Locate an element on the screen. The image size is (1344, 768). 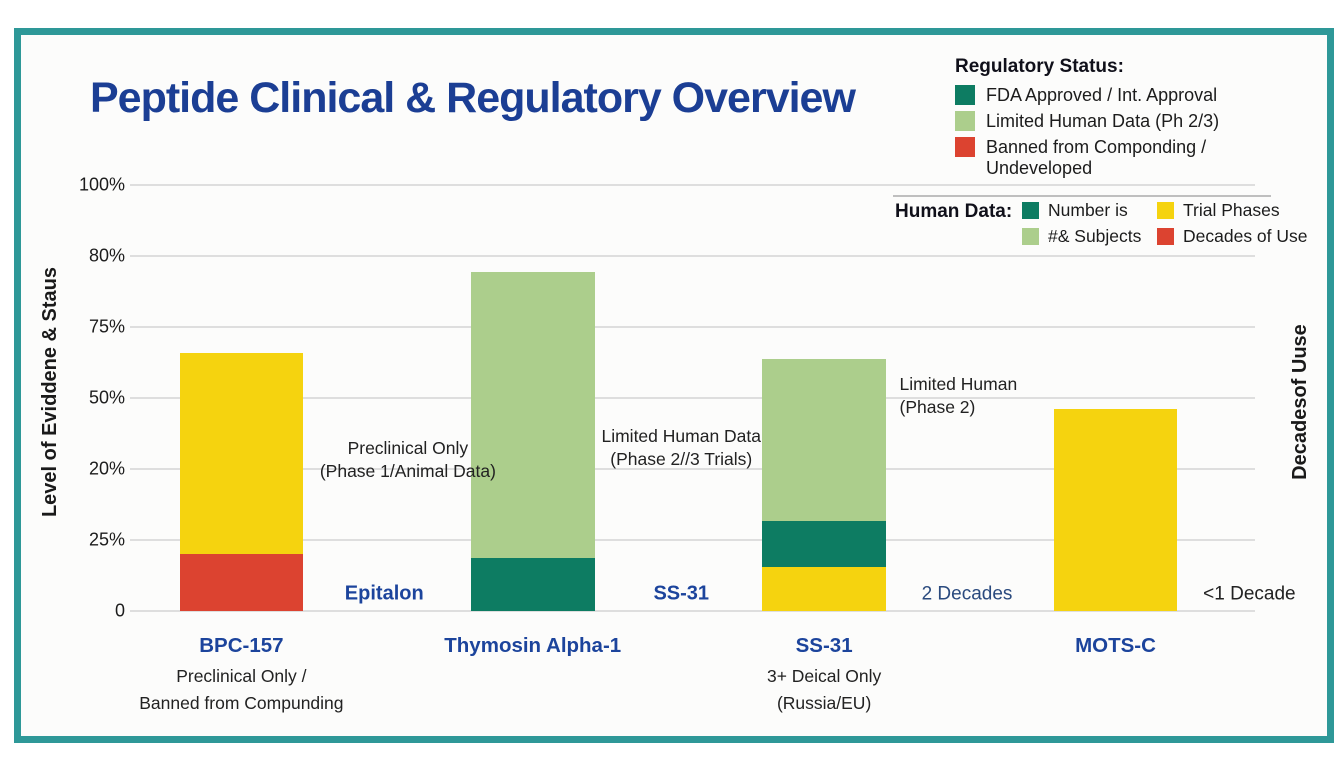
bar-segment-red is located at coordinates (241, 582).